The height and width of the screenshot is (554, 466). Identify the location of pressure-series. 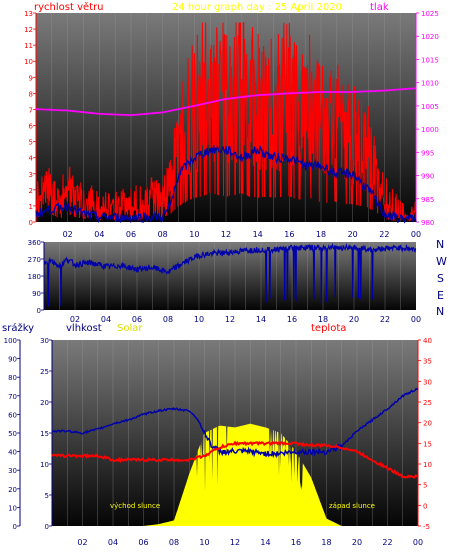
(226, 102).